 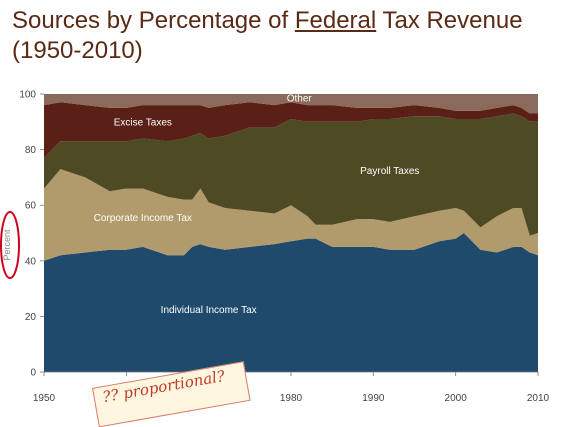 I want to click on y-tick-label: 60, so click(x=31, y=206).